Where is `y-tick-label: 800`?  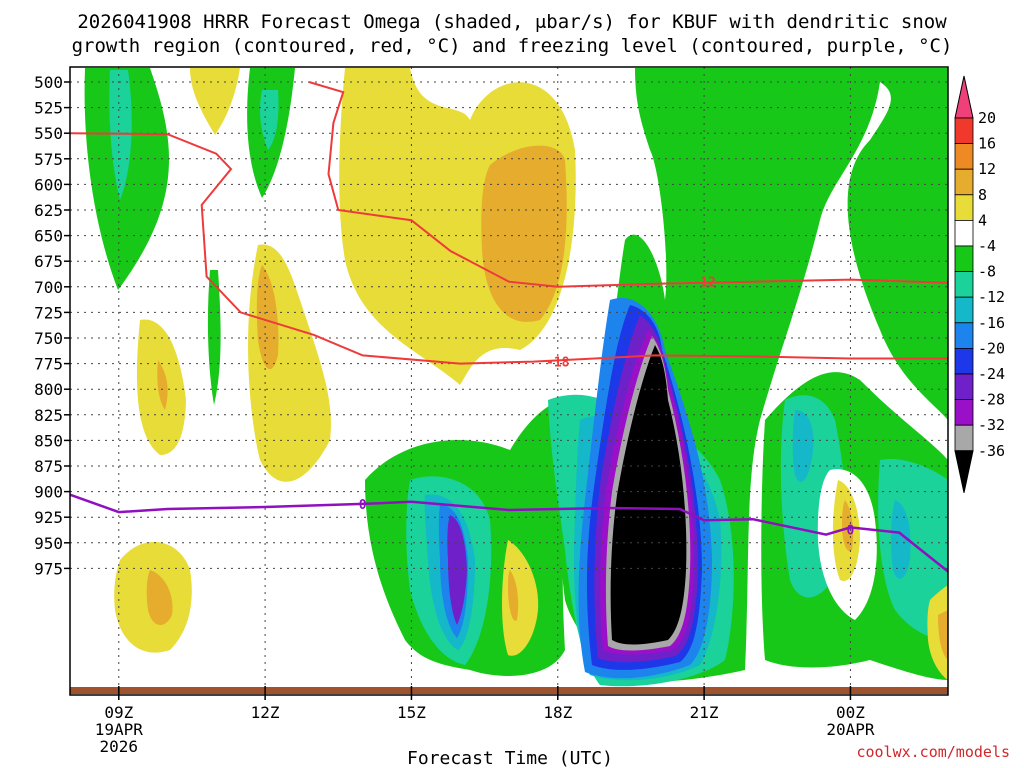
y-tick-label: 800 is located at coordinates (48, 389).